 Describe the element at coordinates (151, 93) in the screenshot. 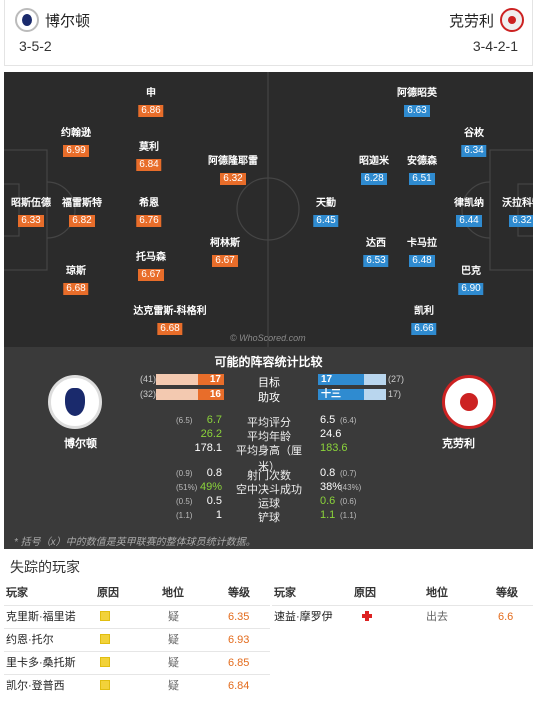

I see `player-name: 申` at that location.